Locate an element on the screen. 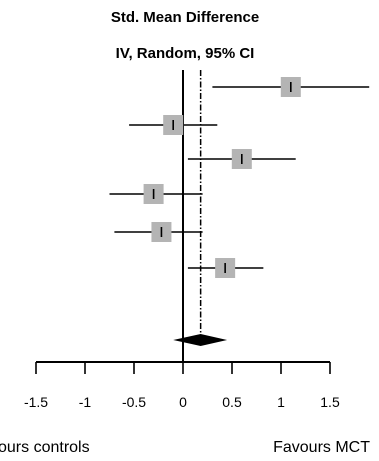 This screenshot has height=461, width=379. right-favour-label: Favours MCT is located at coordinates (321, 447).